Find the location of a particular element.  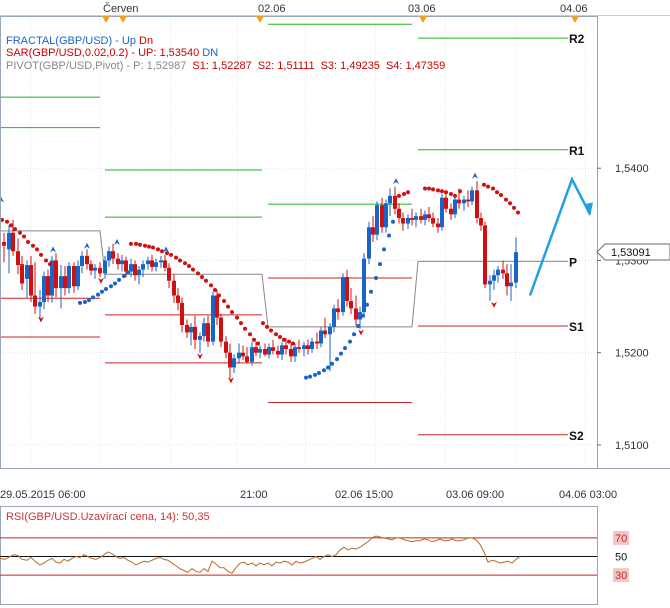

current-price-tag is located at coordinates (633, 252).